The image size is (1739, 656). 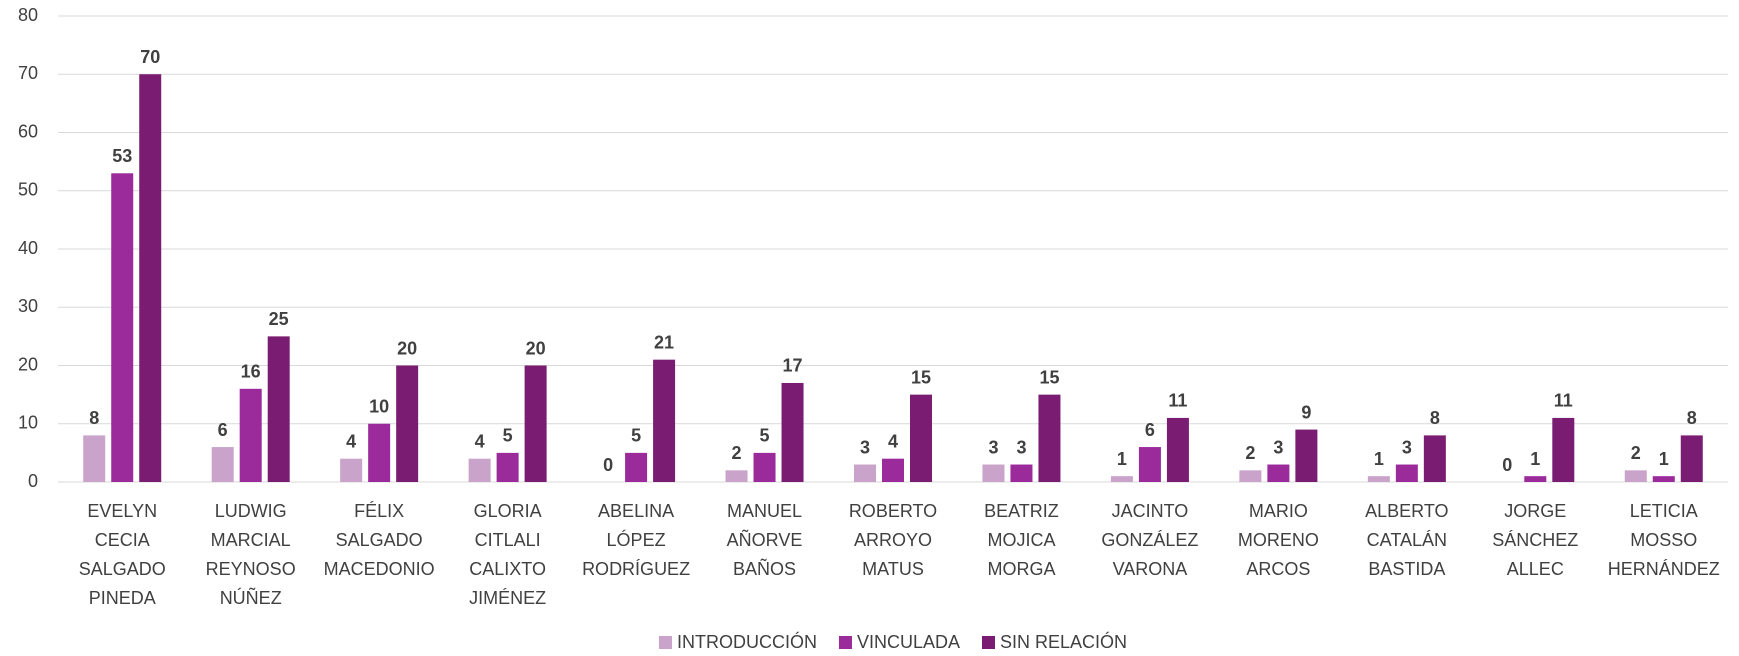 I want to click on data-label: 10, so click(x=379, y=407).